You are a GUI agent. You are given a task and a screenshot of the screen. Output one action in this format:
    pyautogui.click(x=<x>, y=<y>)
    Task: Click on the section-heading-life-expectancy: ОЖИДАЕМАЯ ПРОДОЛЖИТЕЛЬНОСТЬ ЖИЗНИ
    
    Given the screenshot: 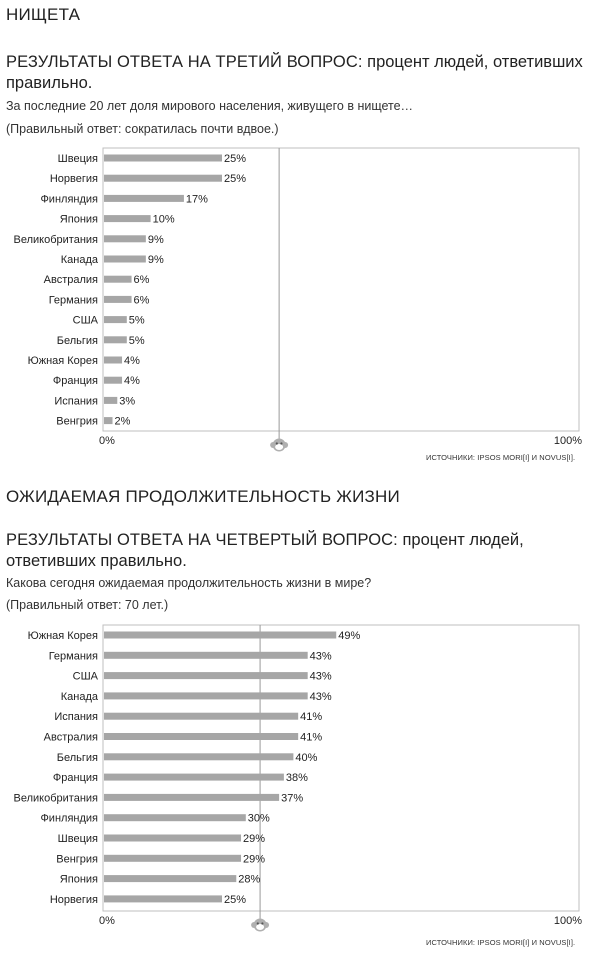 What is the action you would take?
    pyautogui.click(x=203, y=496)
    